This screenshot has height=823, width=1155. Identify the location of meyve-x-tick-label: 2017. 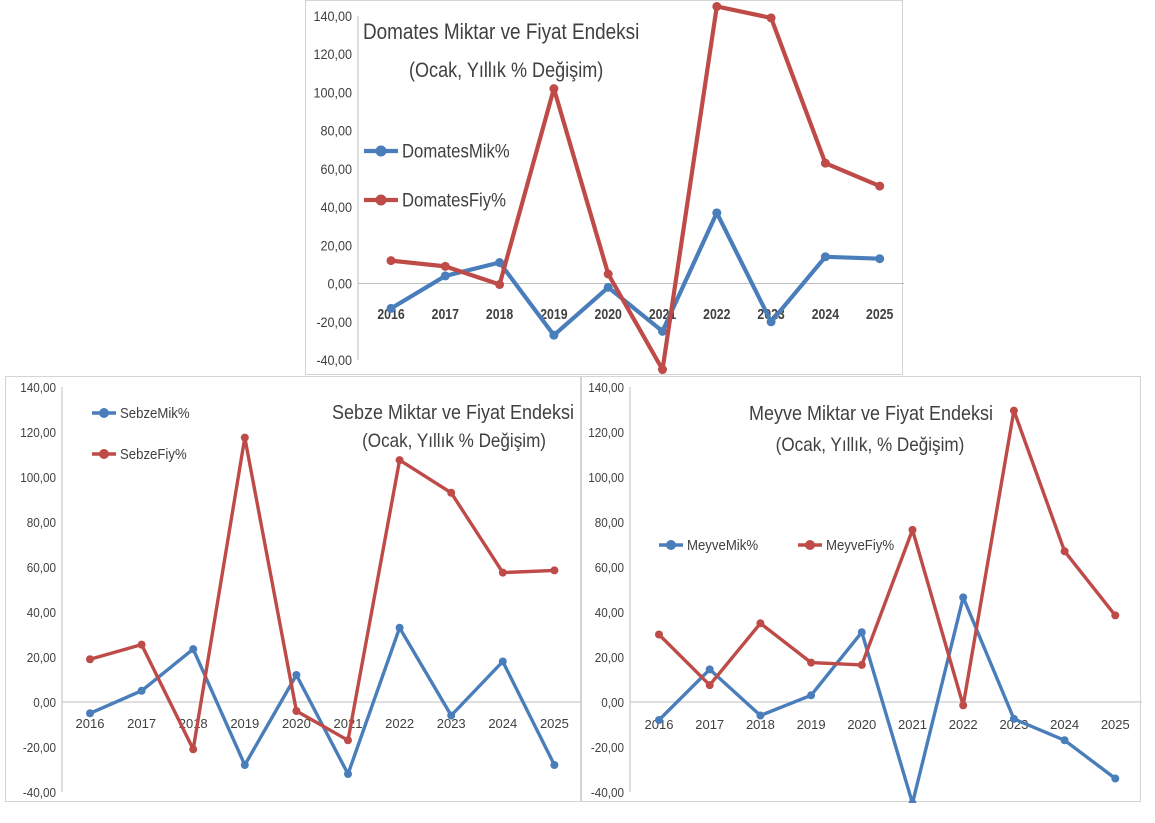
(709, 724).